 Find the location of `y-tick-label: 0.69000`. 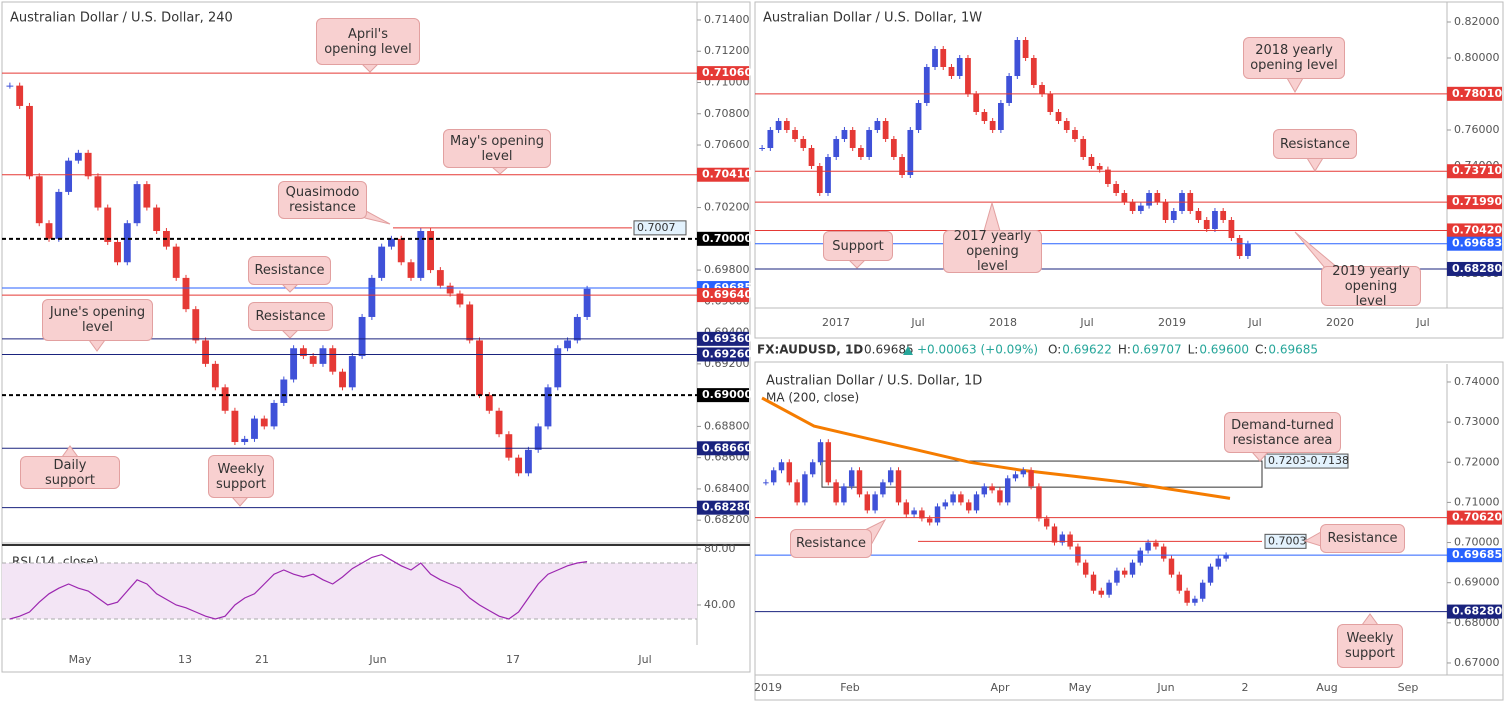

y-tick-label: 0.69000 is located at coordinates (1477, 582).